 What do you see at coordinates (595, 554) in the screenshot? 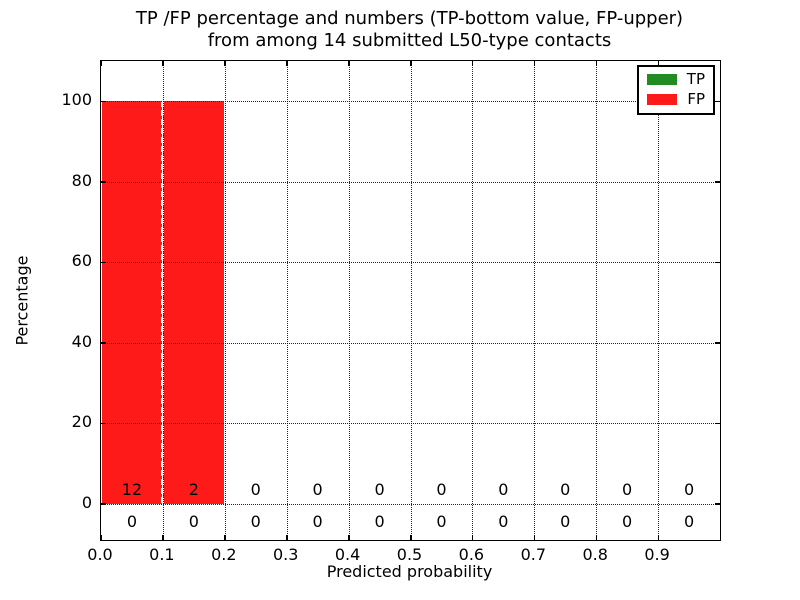
I see `x-tick-label: 0.8` at bounding box center [595, 554].